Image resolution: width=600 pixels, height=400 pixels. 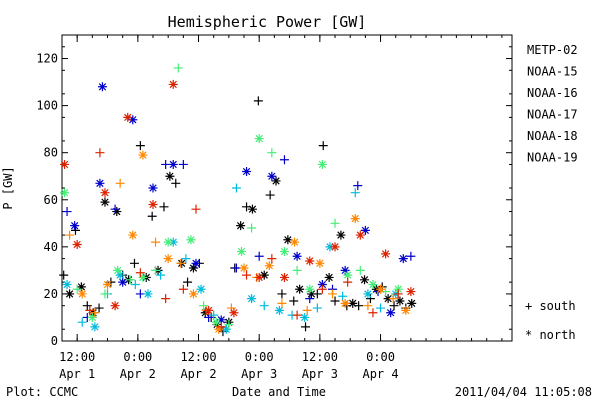 What do you see at coordinates (279, 392) in the screenshot?
I see `x-axis-label: Date and Time` at bounding box center [279, 392].